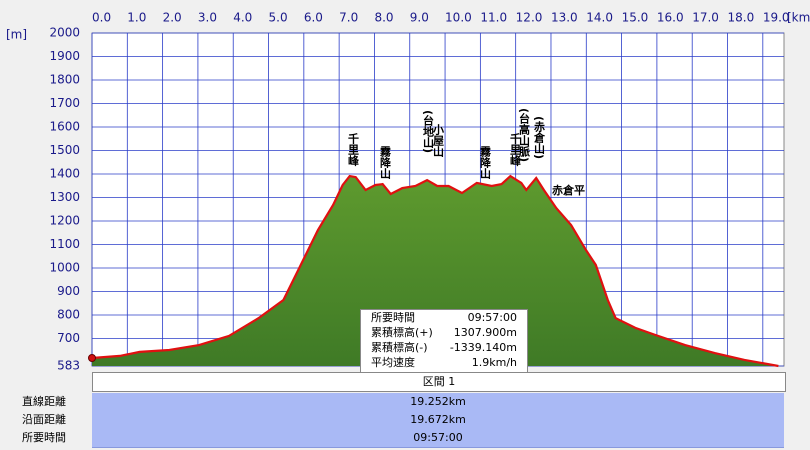  I want to click on info-value: -1339.140m, so click(483, 347).